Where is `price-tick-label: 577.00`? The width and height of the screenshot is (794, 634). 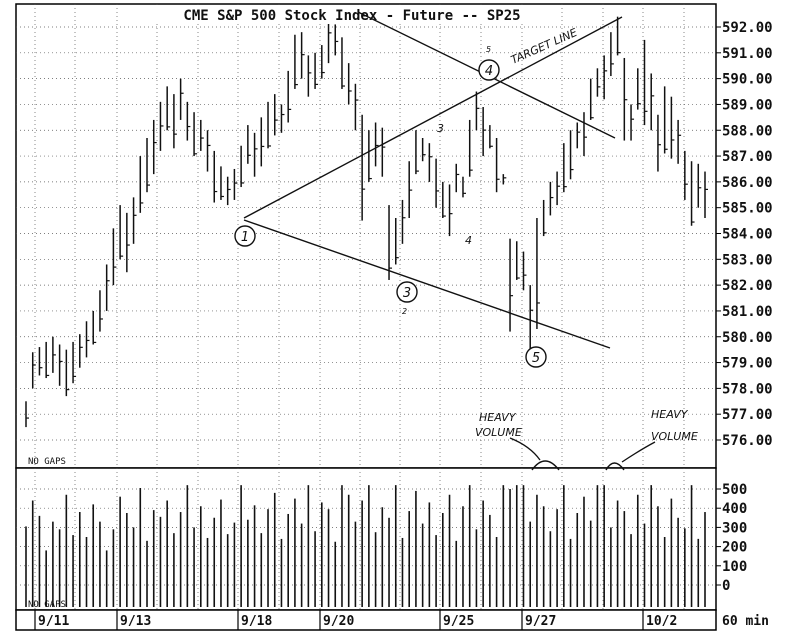
price-tick-label: 577.00 is located at coordinates (747, 415).